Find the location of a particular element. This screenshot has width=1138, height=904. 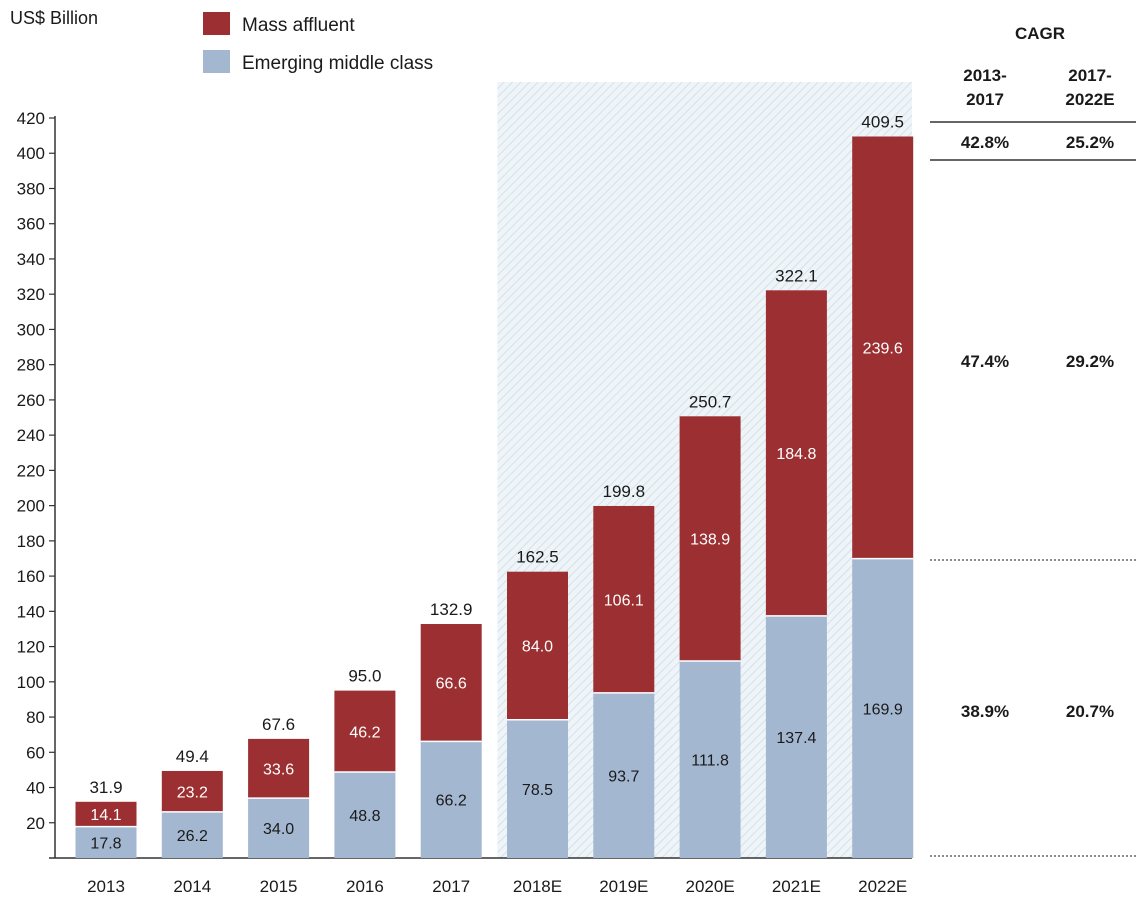

data-label-total: 322.1 is located at coordinates (796, 275).